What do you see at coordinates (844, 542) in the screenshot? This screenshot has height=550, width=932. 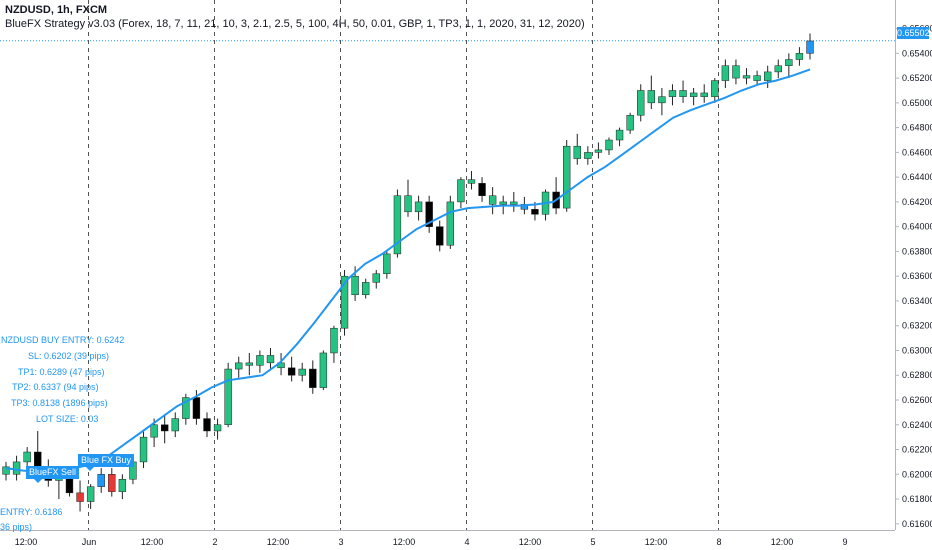 I see `time-tick-label: 9` at bounding box center [844, 542].